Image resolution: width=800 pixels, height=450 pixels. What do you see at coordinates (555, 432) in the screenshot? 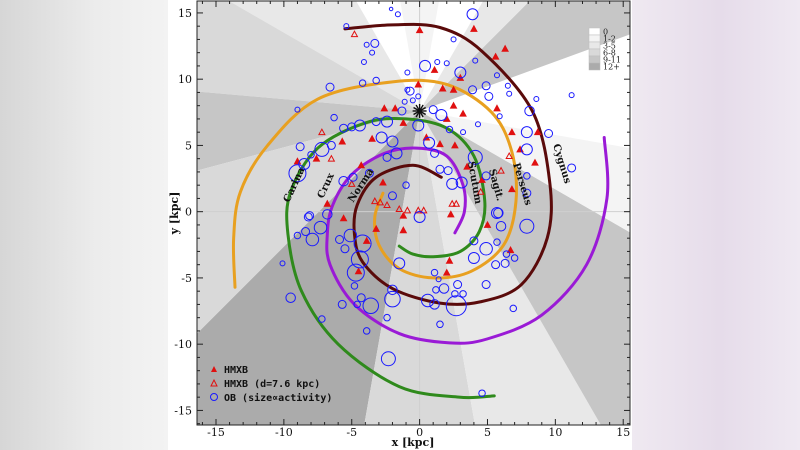
I see `x-tick-label: 10` at bounding box center [555, 432].